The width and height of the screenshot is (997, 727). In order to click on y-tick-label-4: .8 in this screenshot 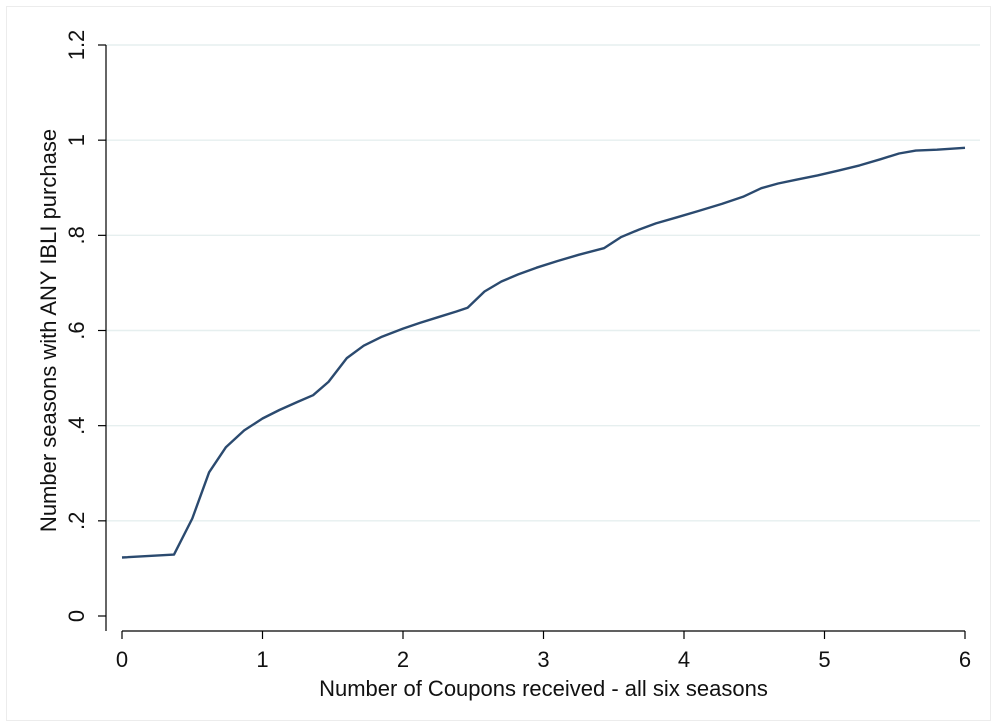, I will do `click(76, 235)`.